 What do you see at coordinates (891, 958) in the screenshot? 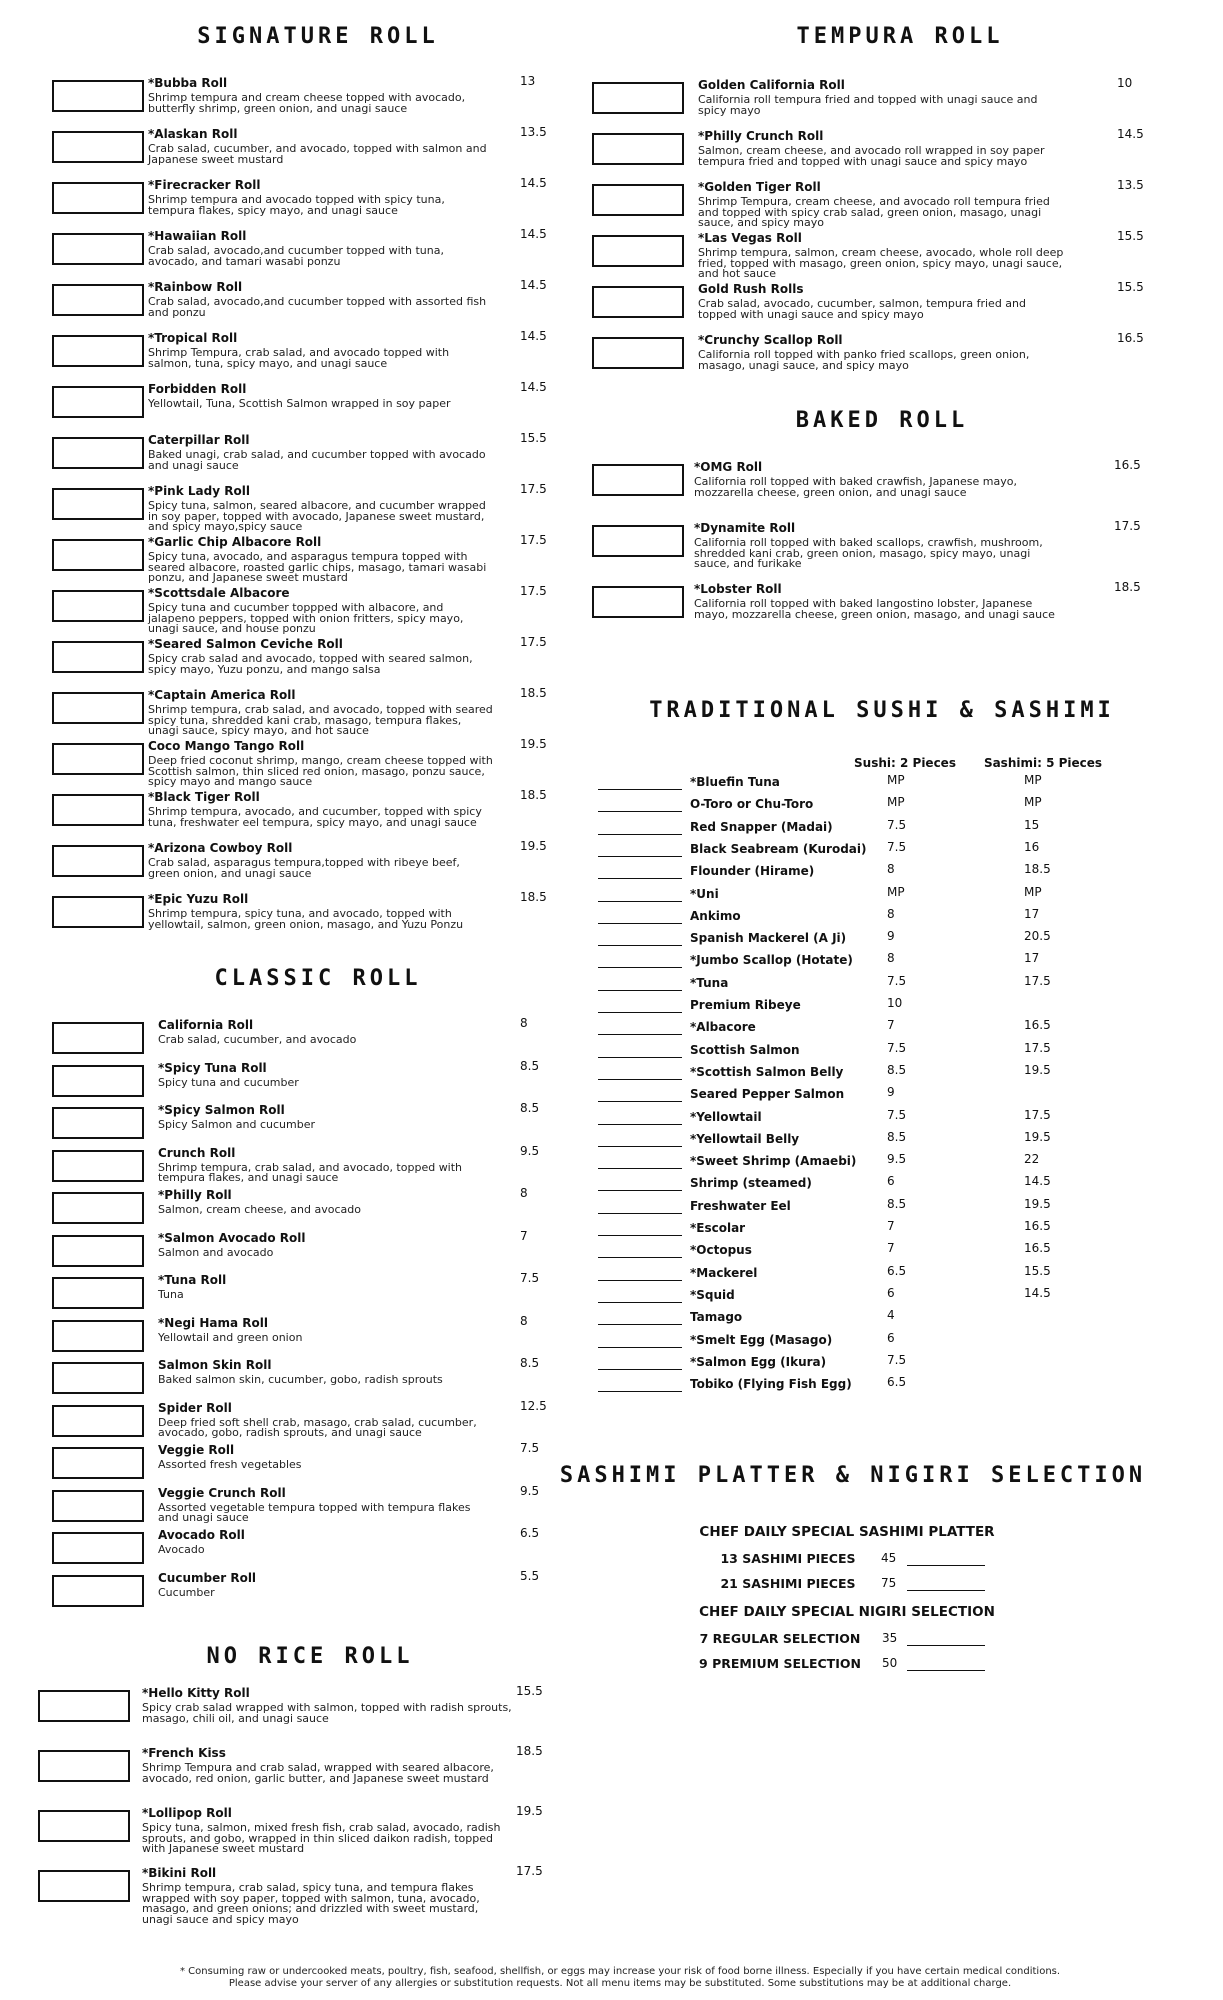
I see `sushi-price: 8` at bounding box center [891, 958].